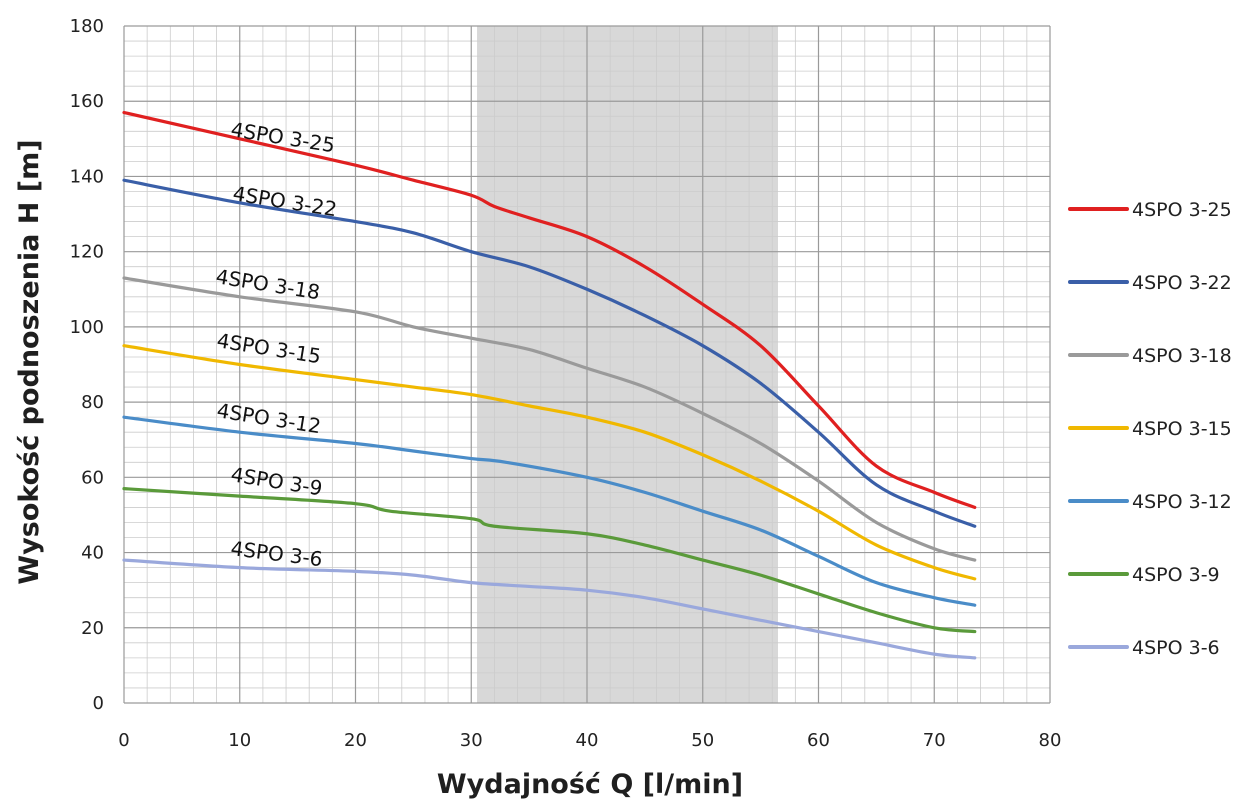 The image size is (1255, 805). What do you see at coordinates (87, 365) in the screenshot?
I see `y-axis-ticks: 0 20 40 60 80 100 120 140 160 180` at bounding box center [87, 365].